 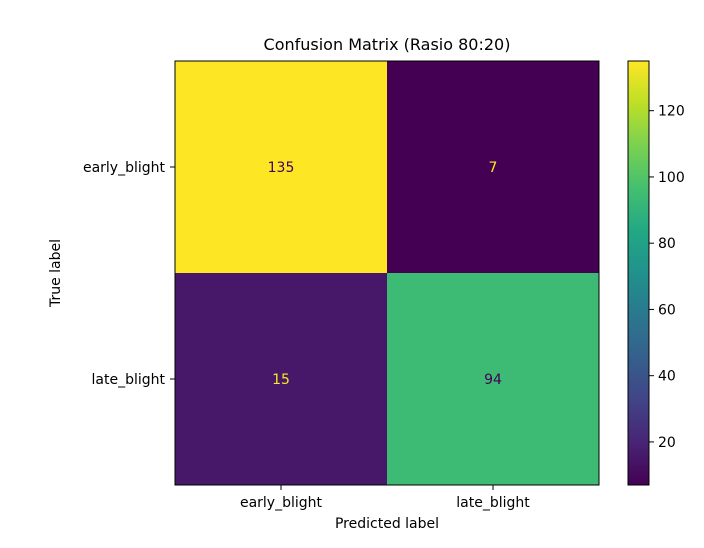 What do you see at coordinates (129, 380) in the screenshot?
I see `y-tick-label: late_blight` at bounding box center [129, 380].